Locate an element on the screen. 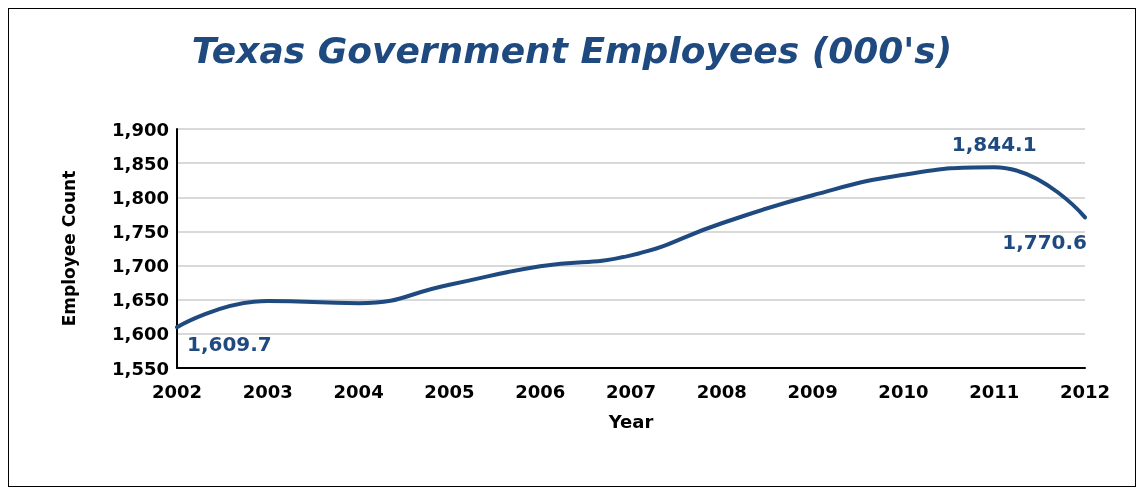 The image size is (1144, 495). x-tick-label: 2004 is located at coordinates (358, 391).